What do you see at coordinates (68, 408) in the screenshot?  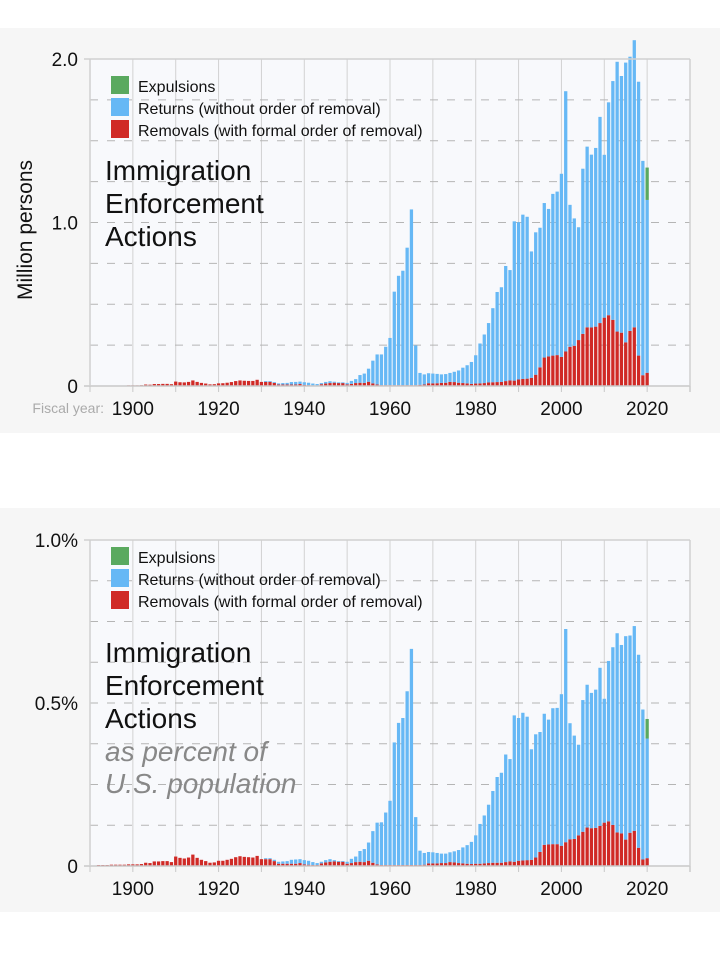 I see `x-axis-label: Fiscal year:` at bounding box center [68, 408].